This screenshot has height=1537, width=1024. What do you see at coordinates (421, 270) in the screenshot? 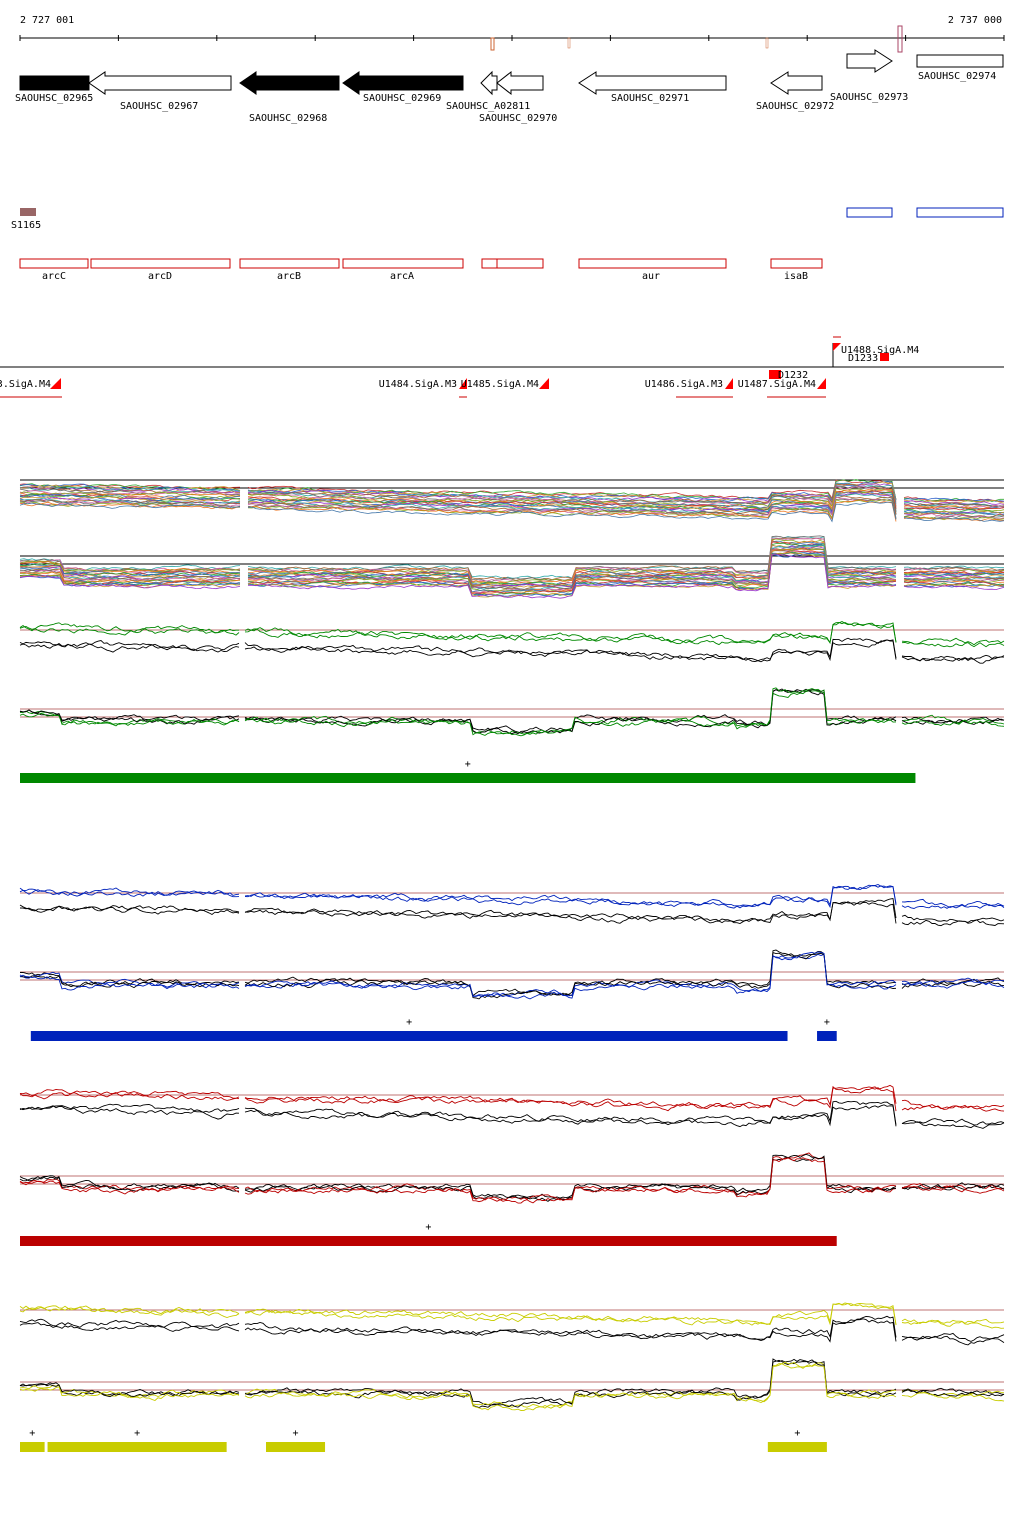
I see `gene-name-track: arcC arcD arcB arcA aur isaB` at bounding box center [421, 270].